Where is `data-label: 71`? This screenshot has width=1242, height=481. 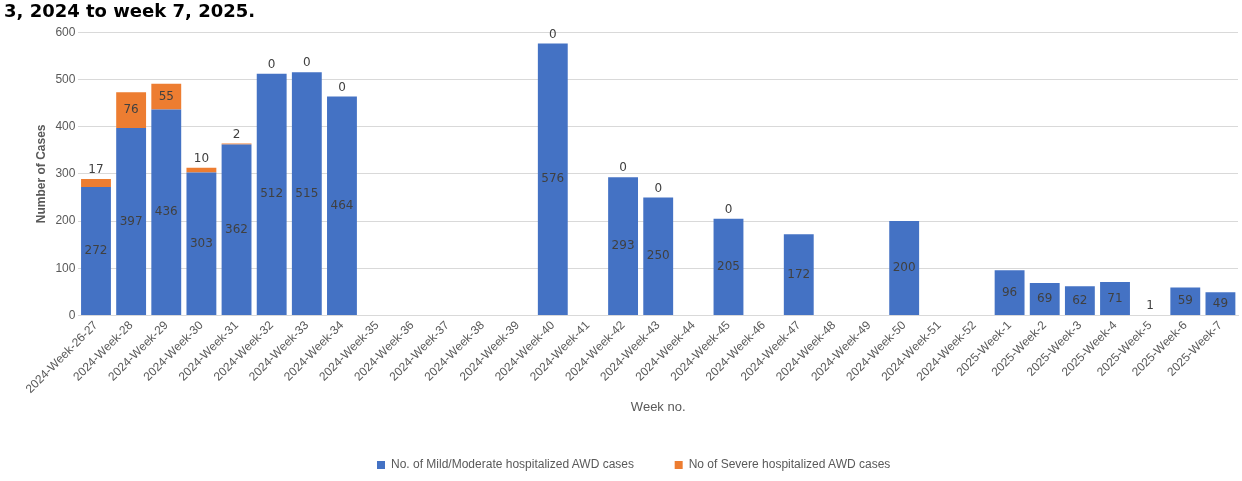
data-label: 71 is located at coordinates (1115, 297).